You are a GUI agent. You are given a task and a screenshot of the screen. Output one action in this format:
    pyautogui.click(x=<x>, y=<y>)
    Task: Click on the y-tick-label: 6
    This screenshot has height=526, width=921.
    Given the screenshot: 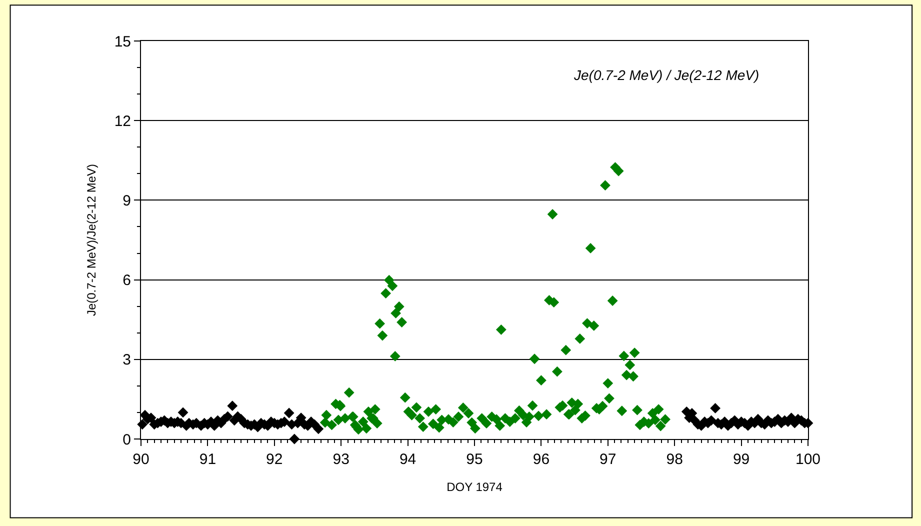 What is the action you would take?
    pyautogui.click(x=126, y=281)
    